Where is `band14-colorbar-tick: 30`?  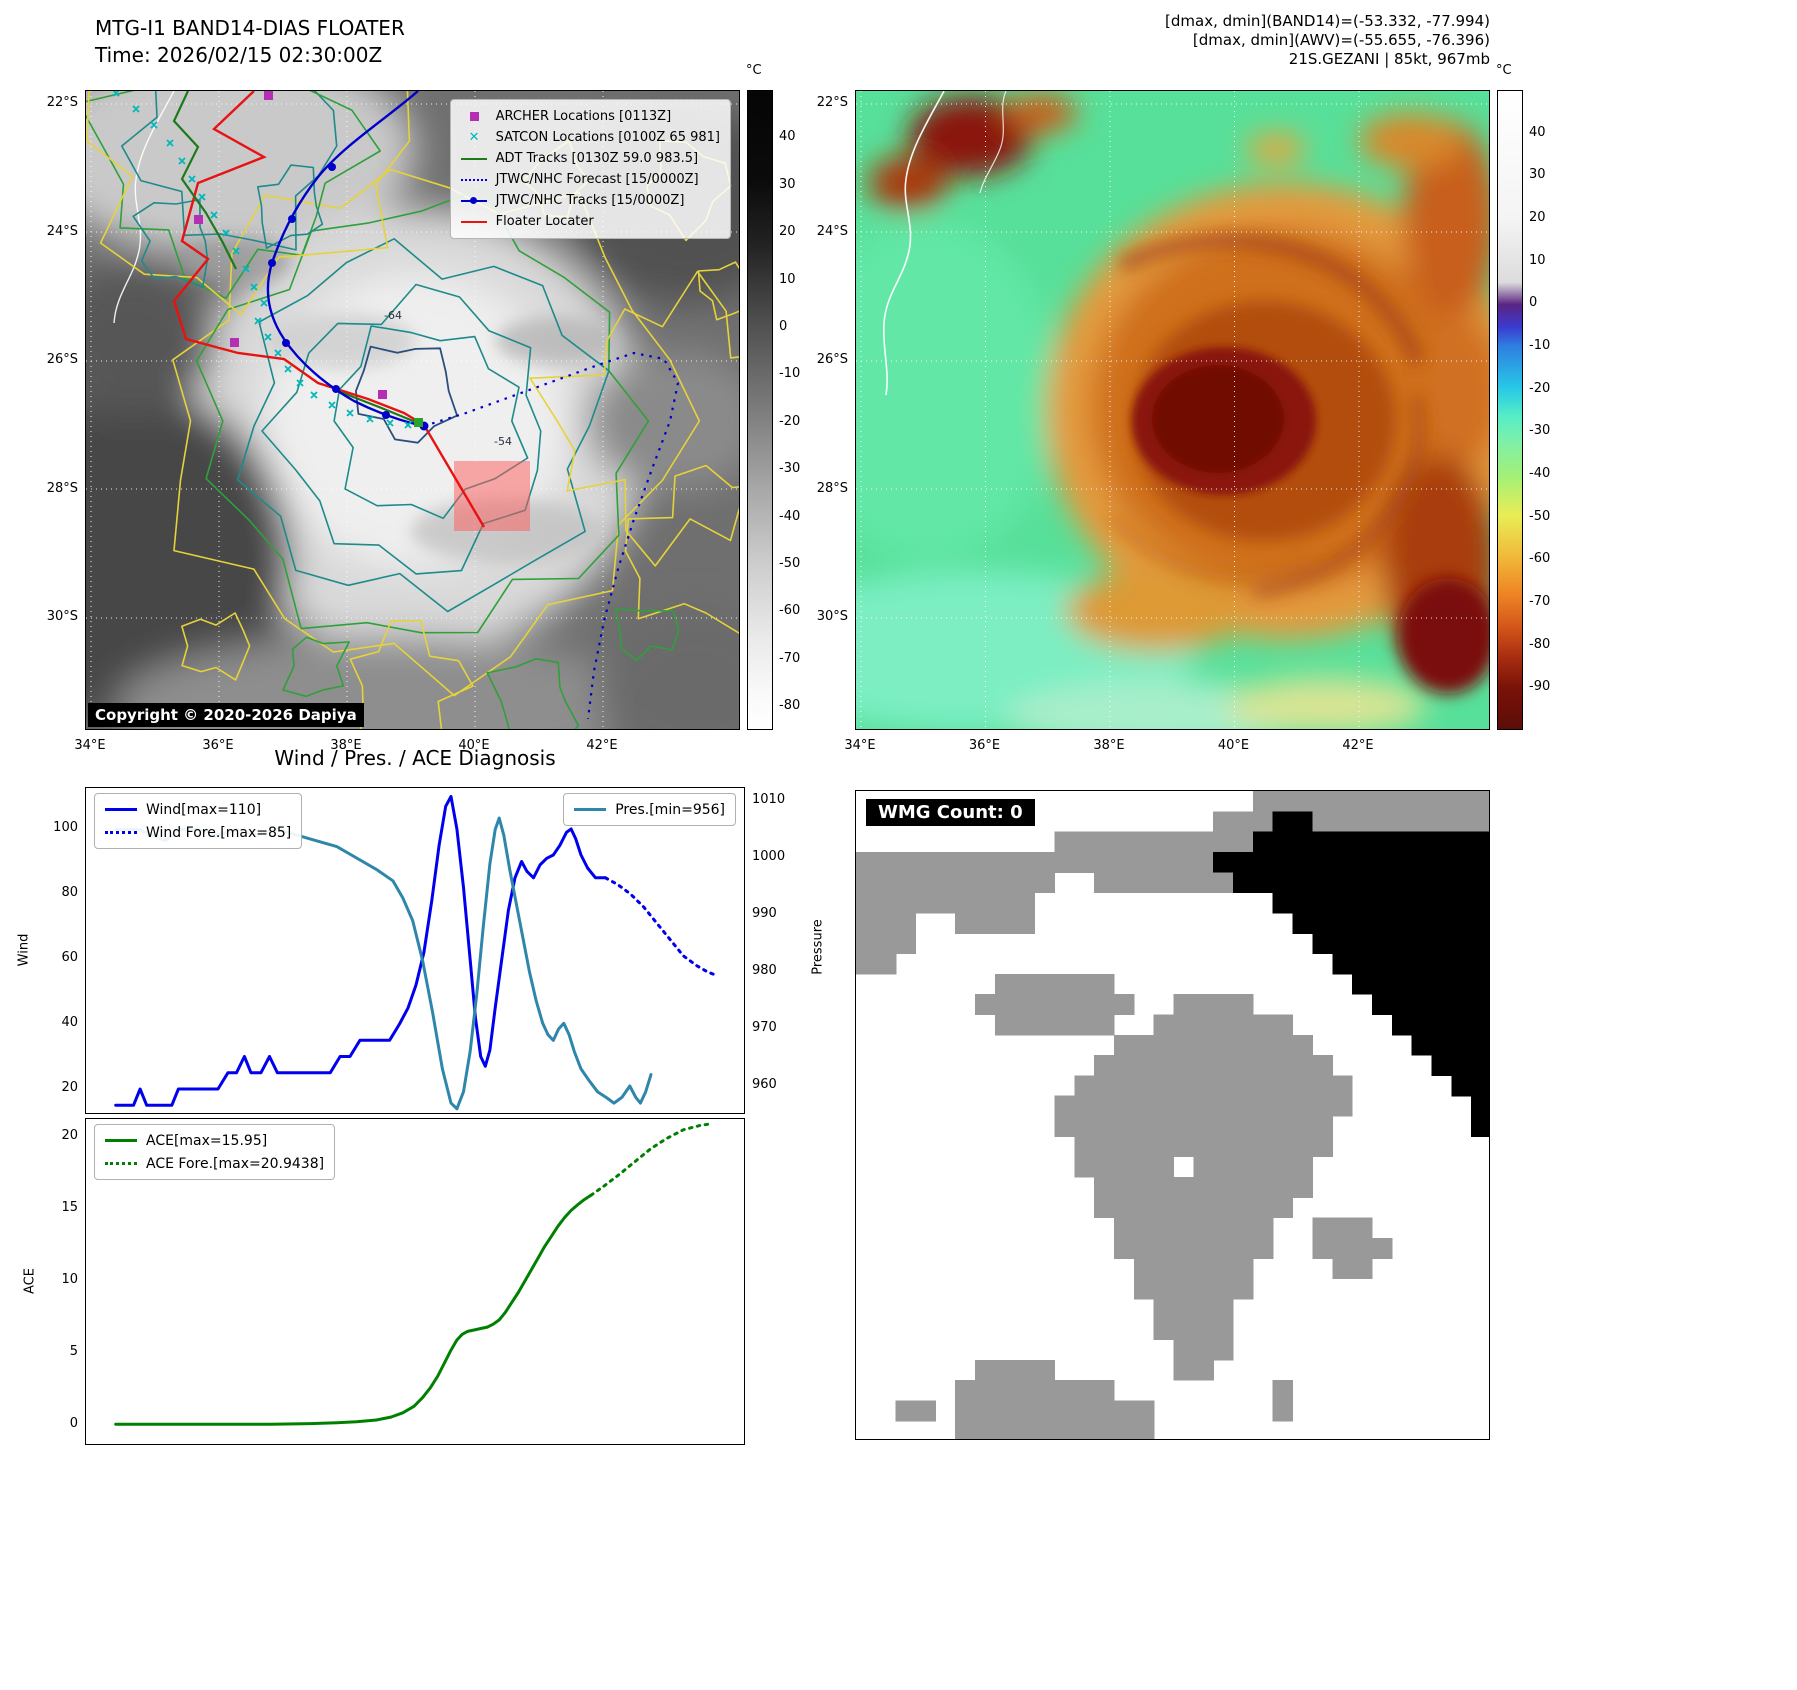 band14-colorbar-tick: 30 is located at coordinates (787, 184).